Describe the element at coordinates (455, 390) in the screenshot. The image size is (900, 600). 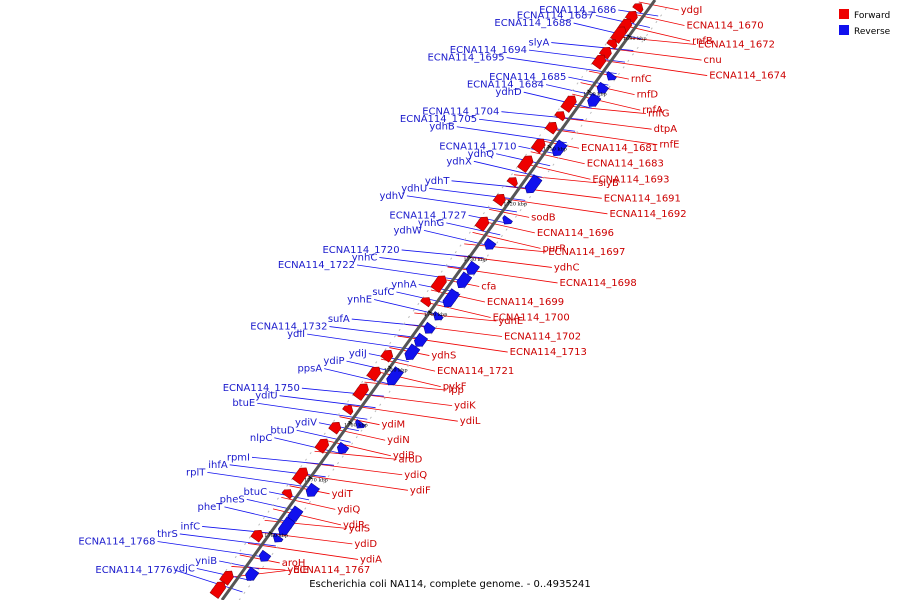
I see `forward-gene-label: lpp` at that location.